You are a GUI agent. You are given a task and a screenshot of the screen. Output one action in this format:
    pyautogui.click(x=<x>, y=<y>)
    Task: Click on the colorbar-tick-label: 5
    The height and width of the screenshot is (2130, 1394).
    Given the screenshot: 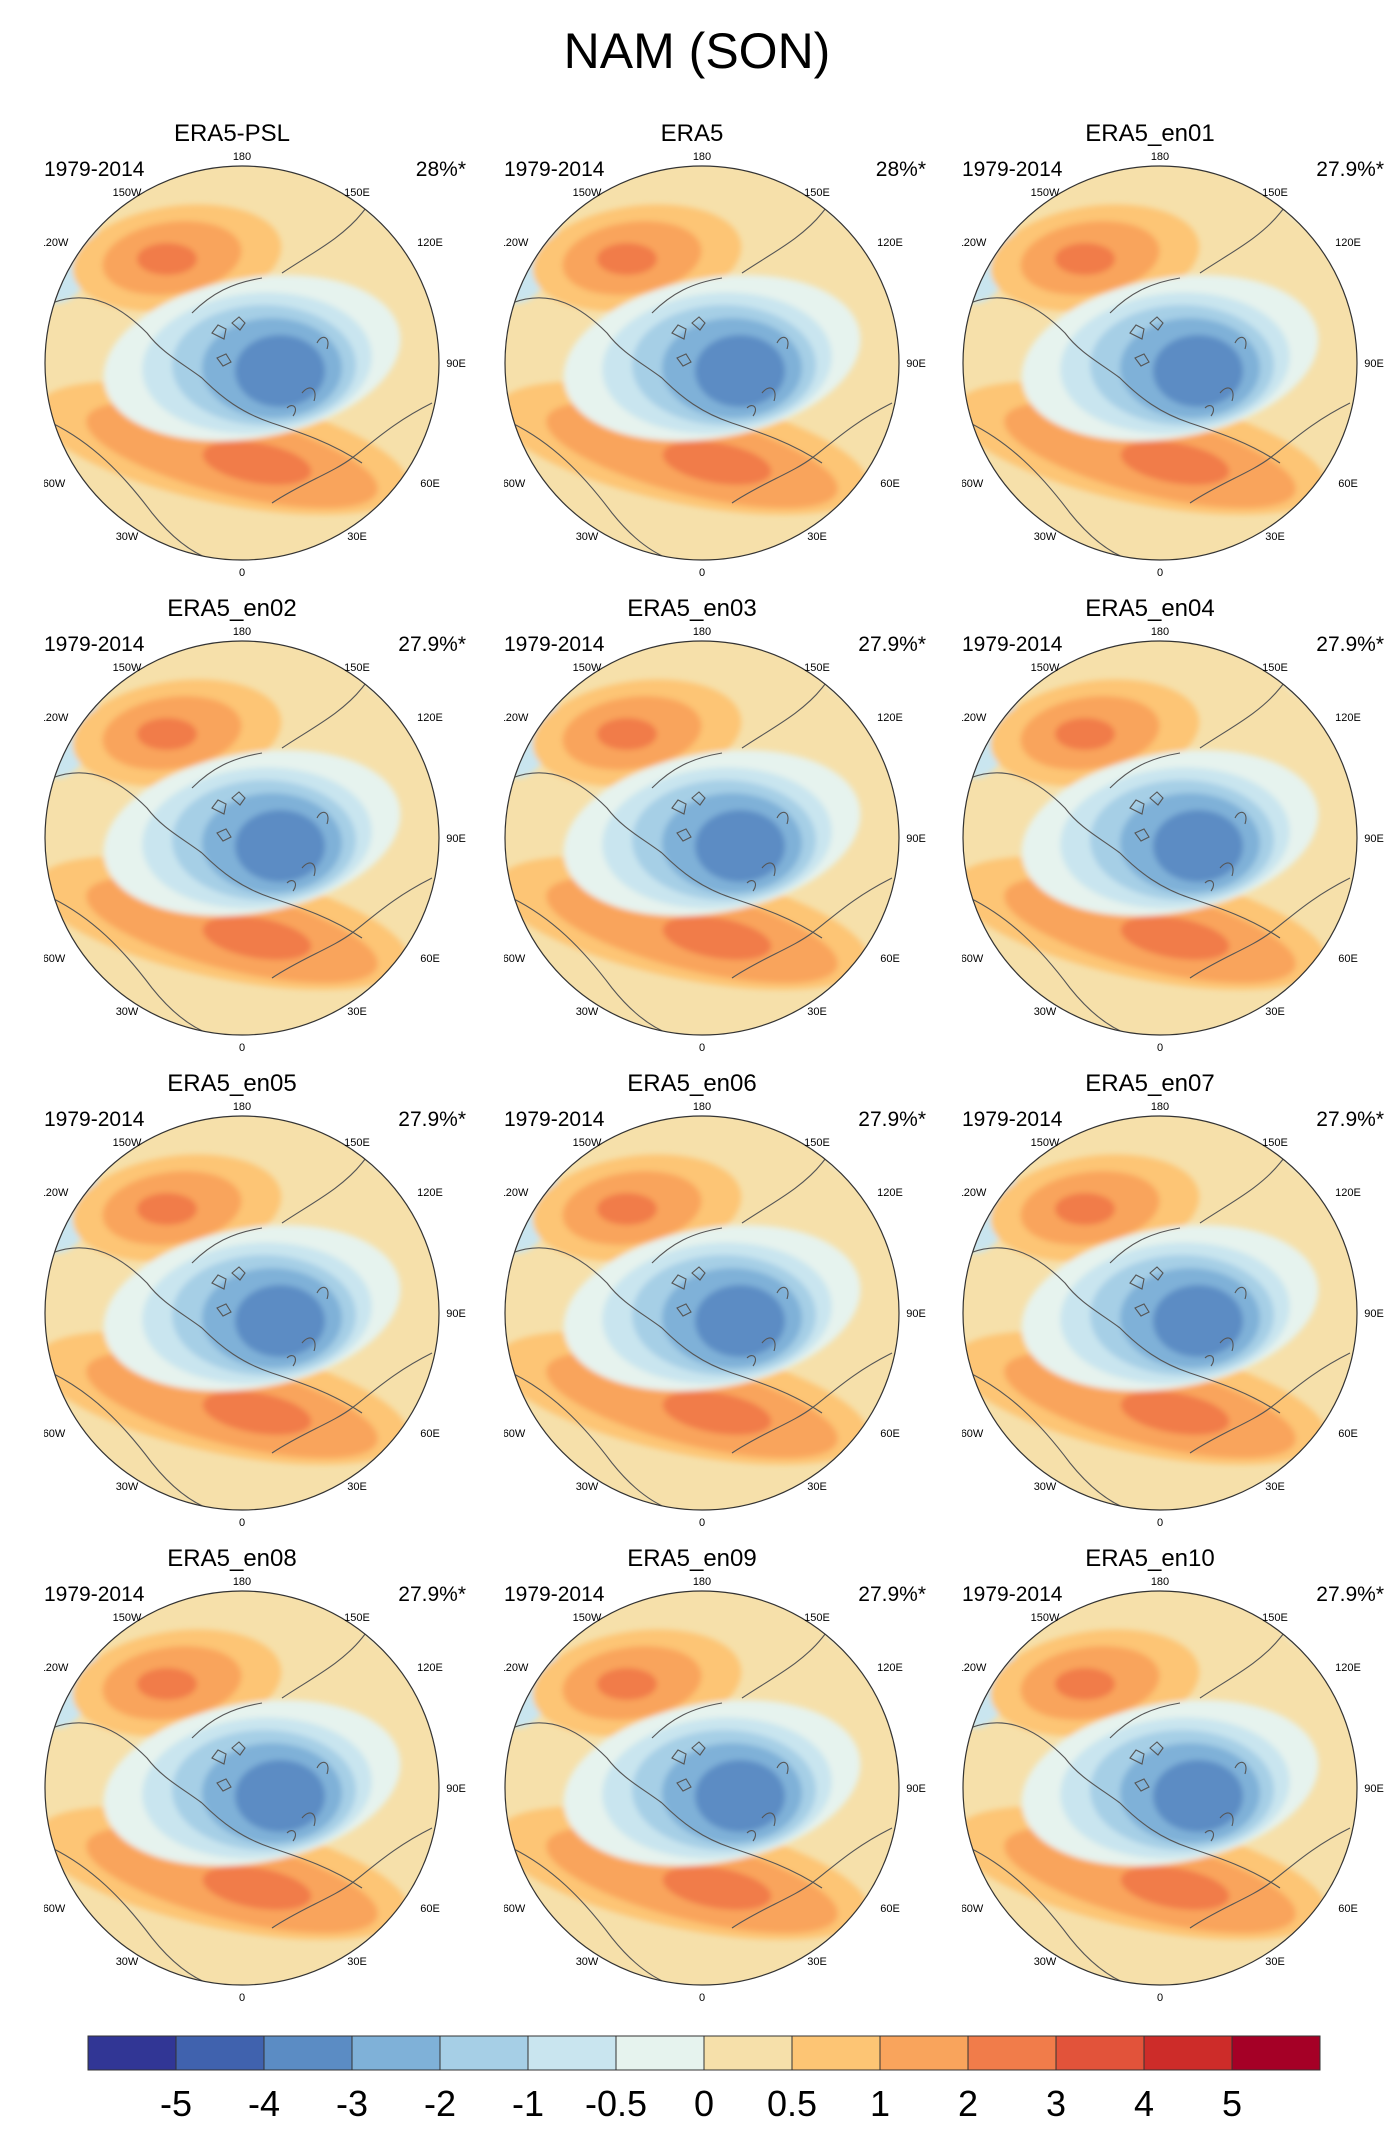 What is the action you would take?
    pyautogui.click(x=1232, y=2102)
    